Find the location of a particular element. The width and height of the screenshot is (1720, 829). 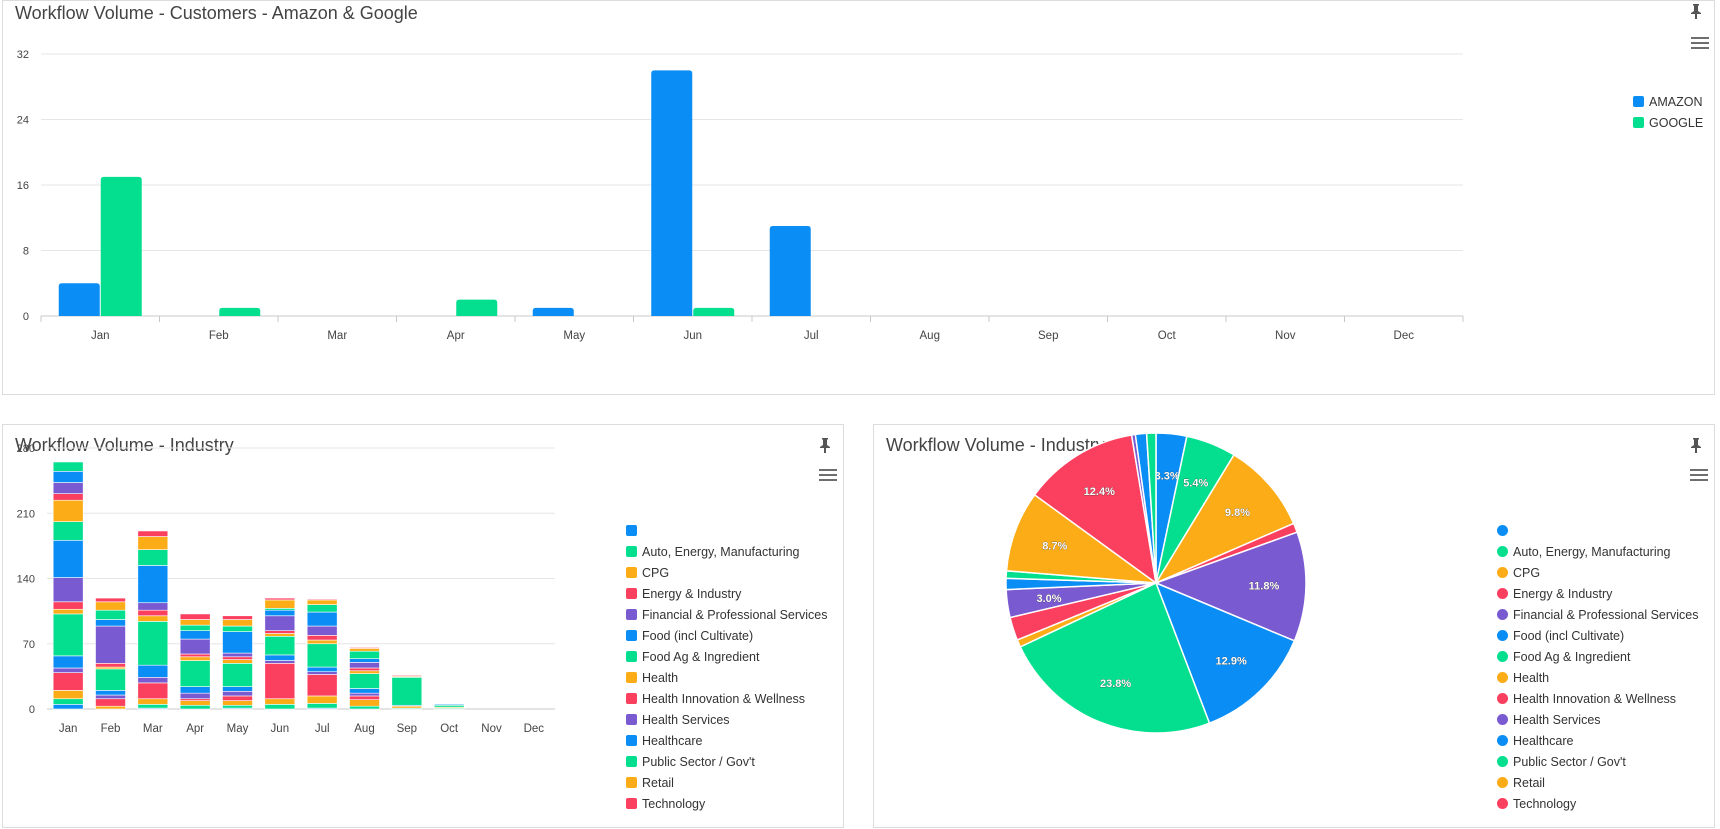

legend-item: AMAZON is located at coordinates (1668, 101).